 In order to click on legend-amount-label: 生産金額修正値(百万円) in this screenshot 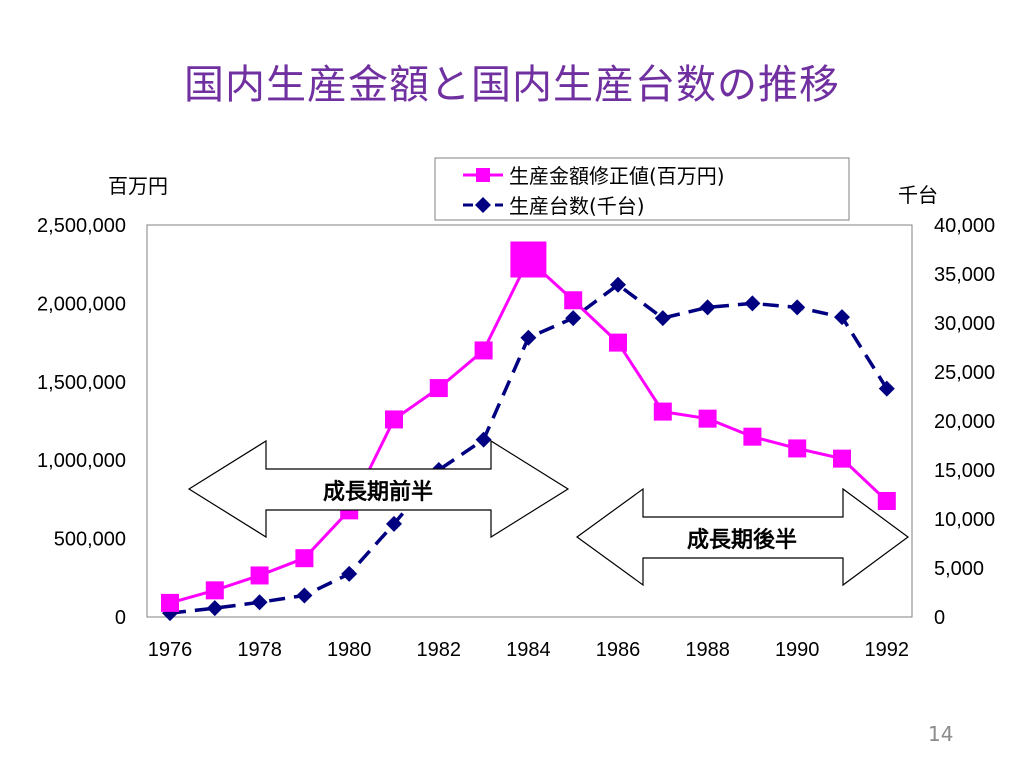, I will do `click(617, 176)`.